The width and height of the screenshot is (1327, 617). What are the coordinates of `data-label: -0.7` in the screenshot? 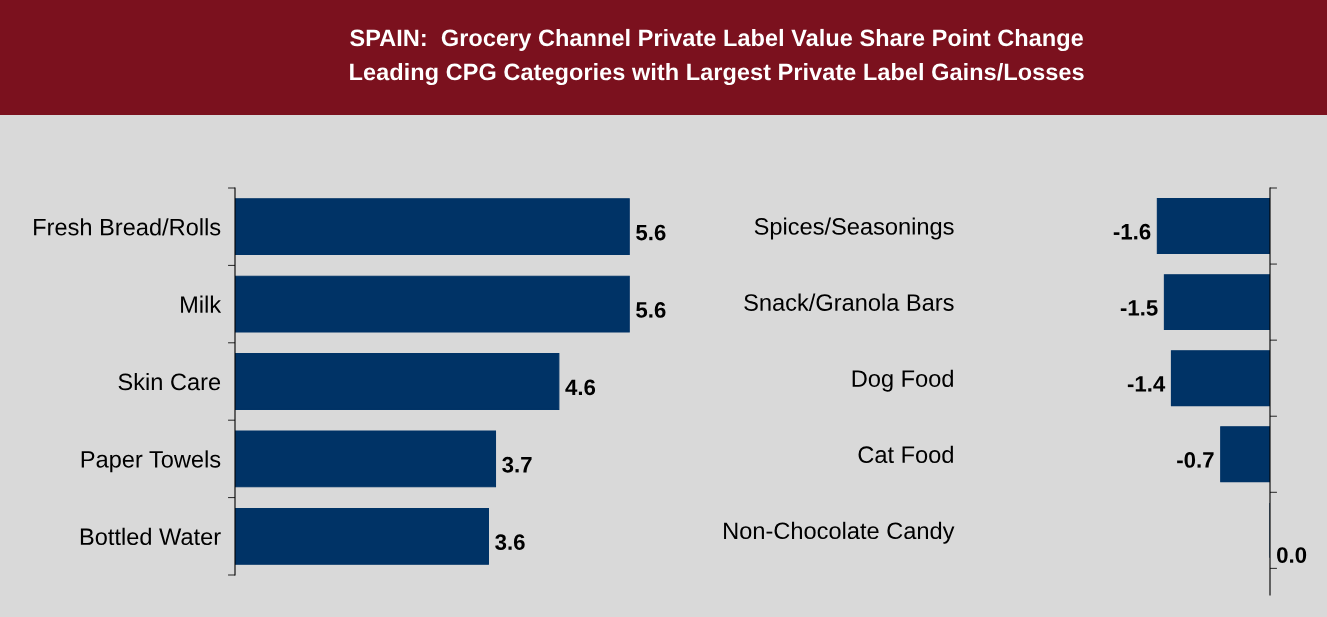 It's located at (1195, 460).